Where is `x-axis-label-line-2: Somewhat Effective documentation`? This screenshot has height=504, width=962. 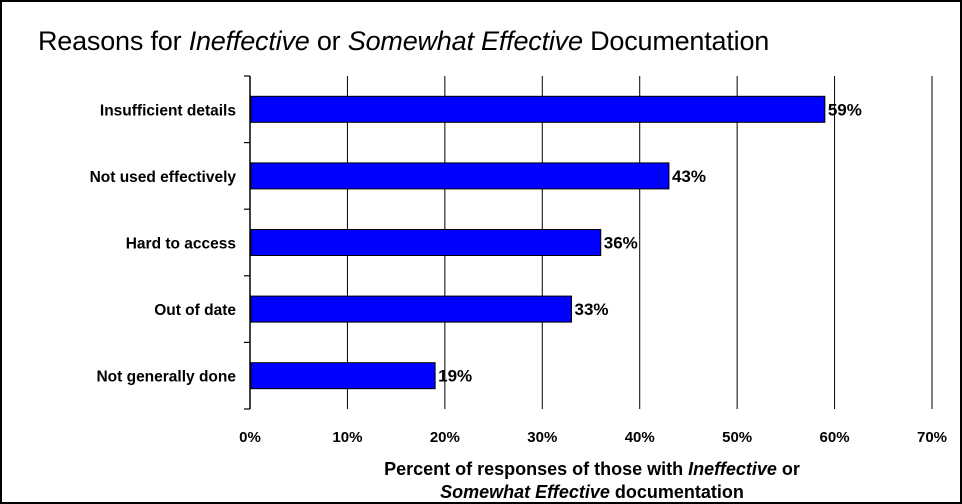 x-axis-label-line-2: Somewhat Effective documentation is located at coordinates (592, 492).